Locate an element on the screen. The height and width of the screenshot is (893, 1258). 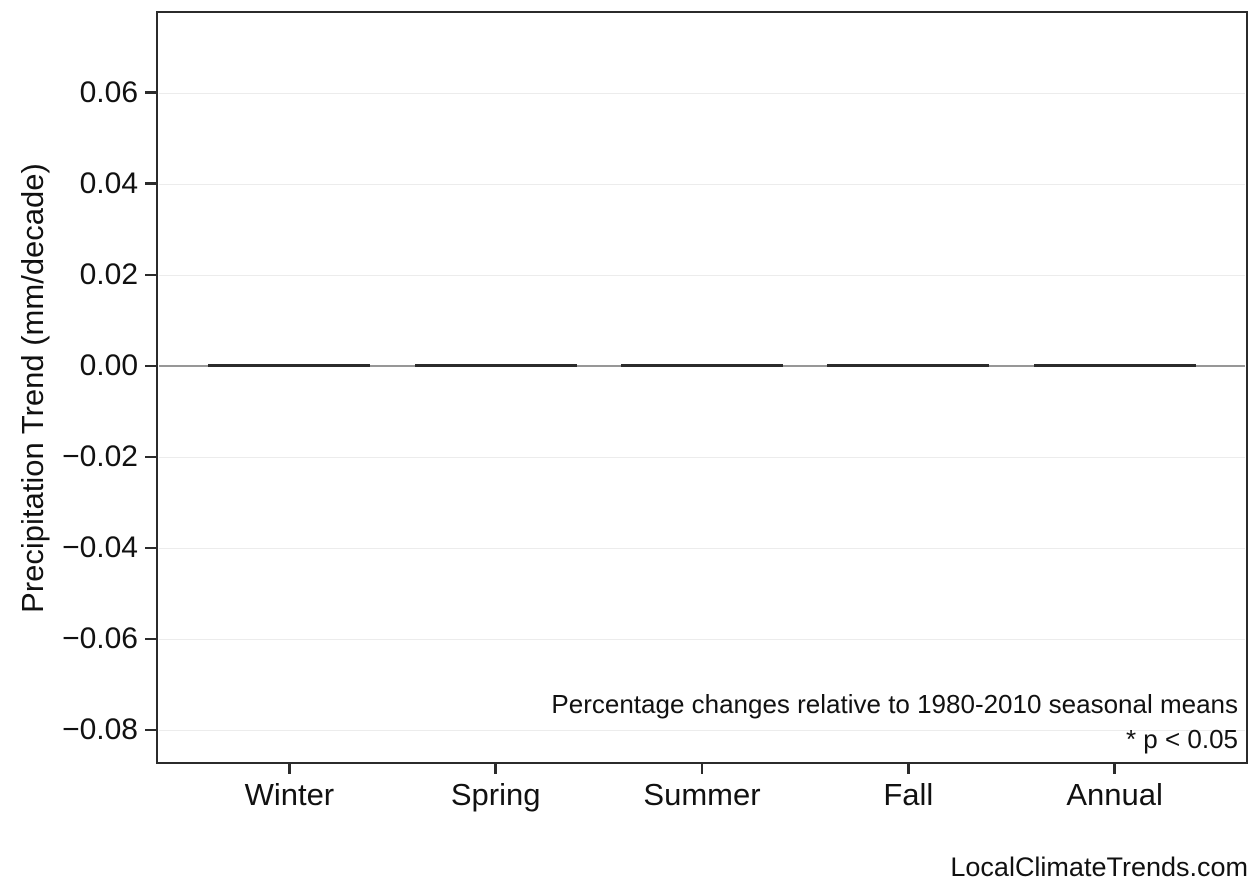
bar-fall is located at coordinates (908, 365).